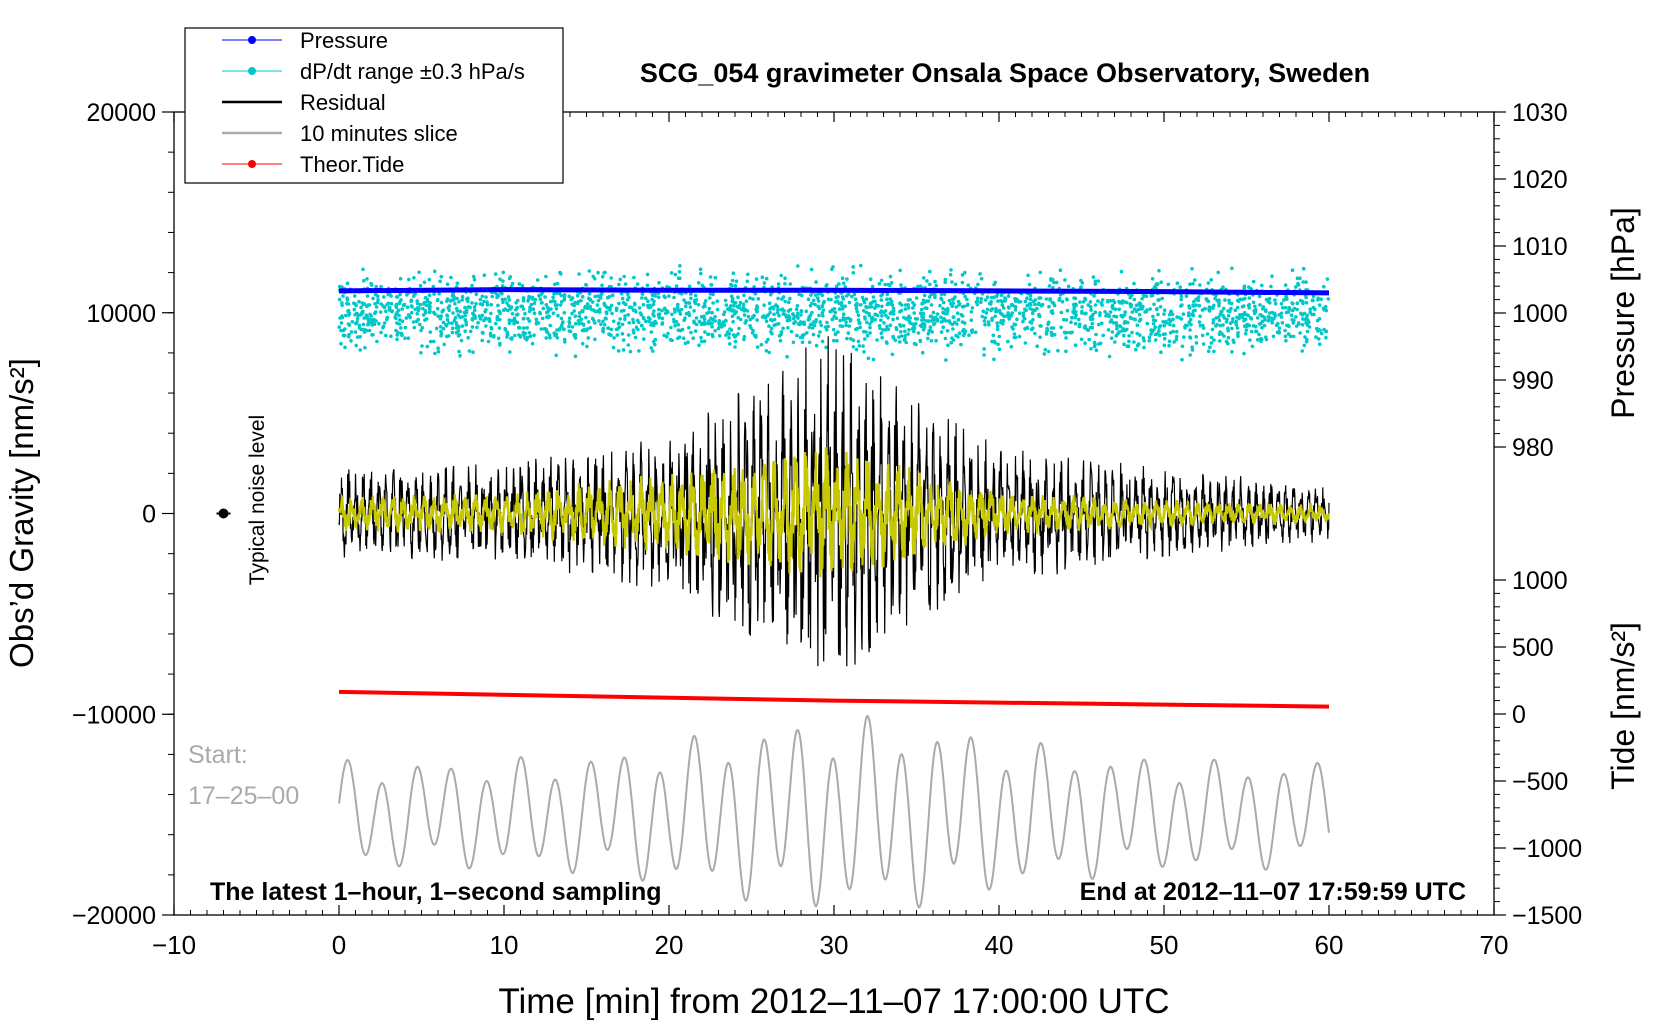 The height and width of the screenshot is (1020, 1676). What do you see at coordinates (1547, 916) in the screenshot?
I see `y-tick-label-tide: −1500` at bounding box center [1547, 916].